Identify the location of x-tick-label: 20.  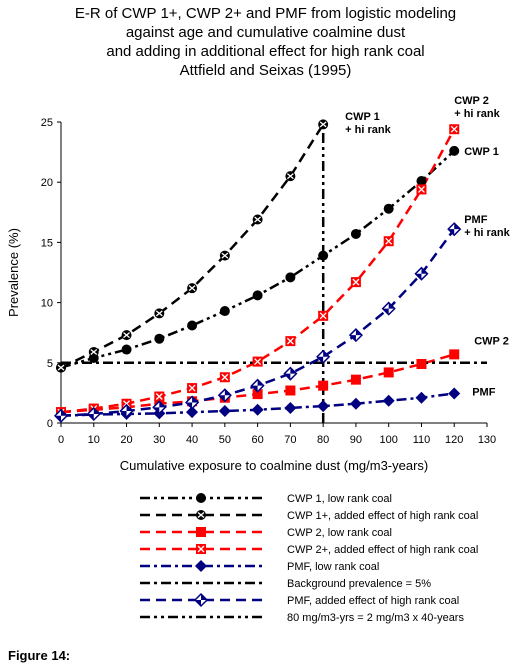
(126, 440).